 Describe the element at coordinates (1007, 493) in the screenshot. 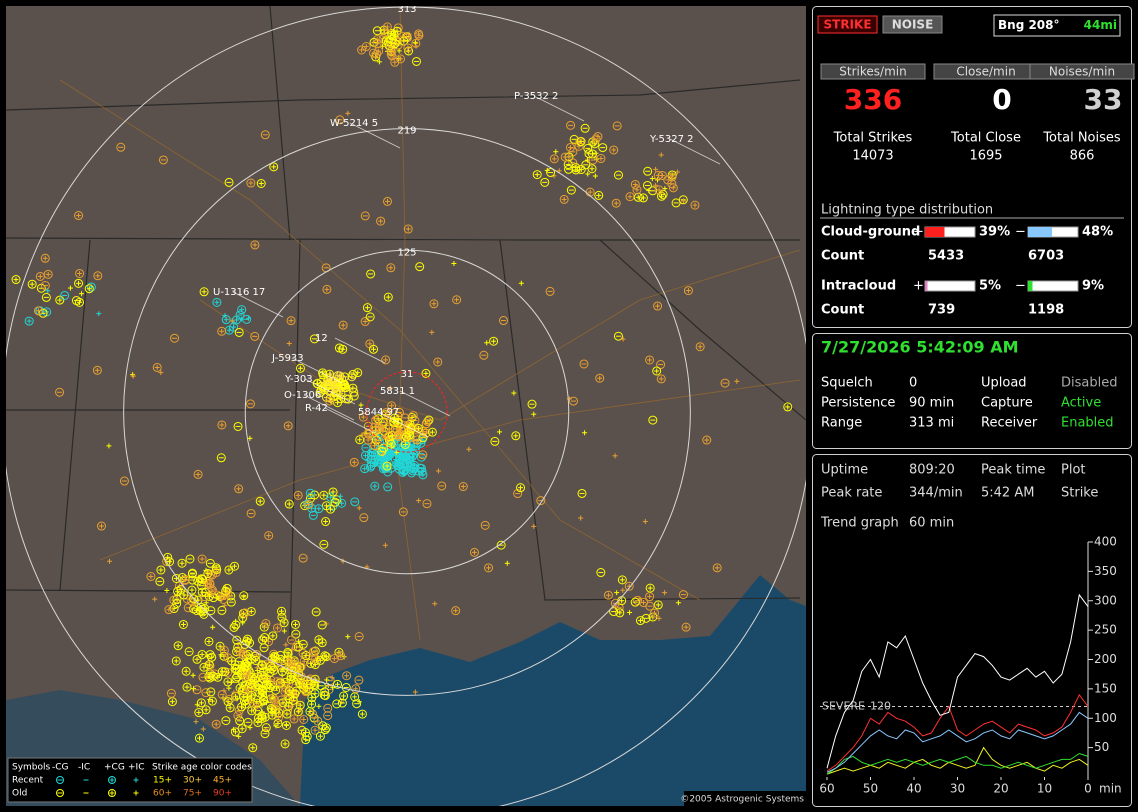

I see `stat-value: 5:42 AM` at that location.